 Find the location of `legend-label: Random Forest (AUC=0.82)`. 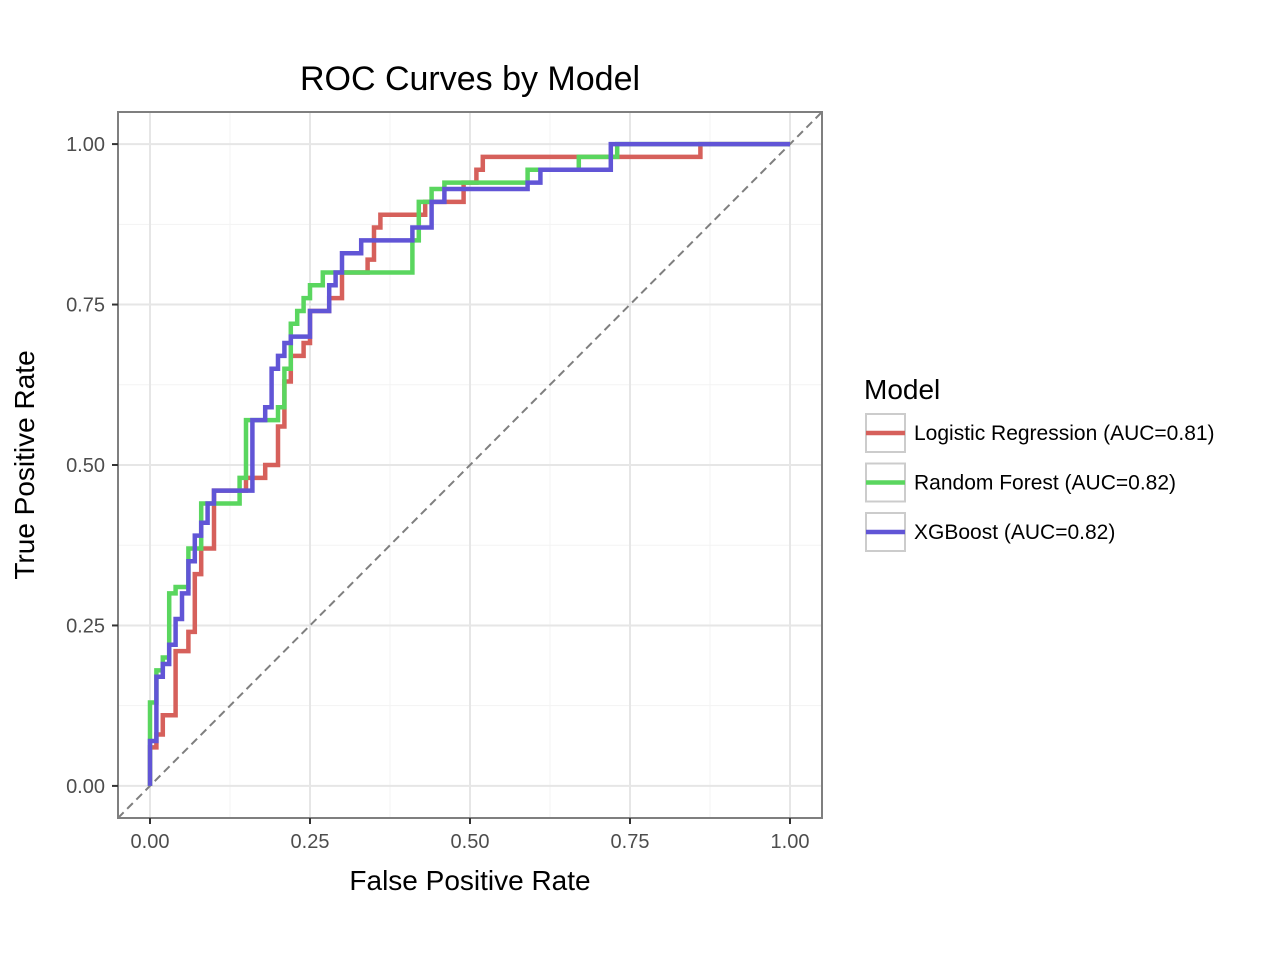

legend-label: Random Forest (AUC=0.82) is located at coordinates (1045, 483).